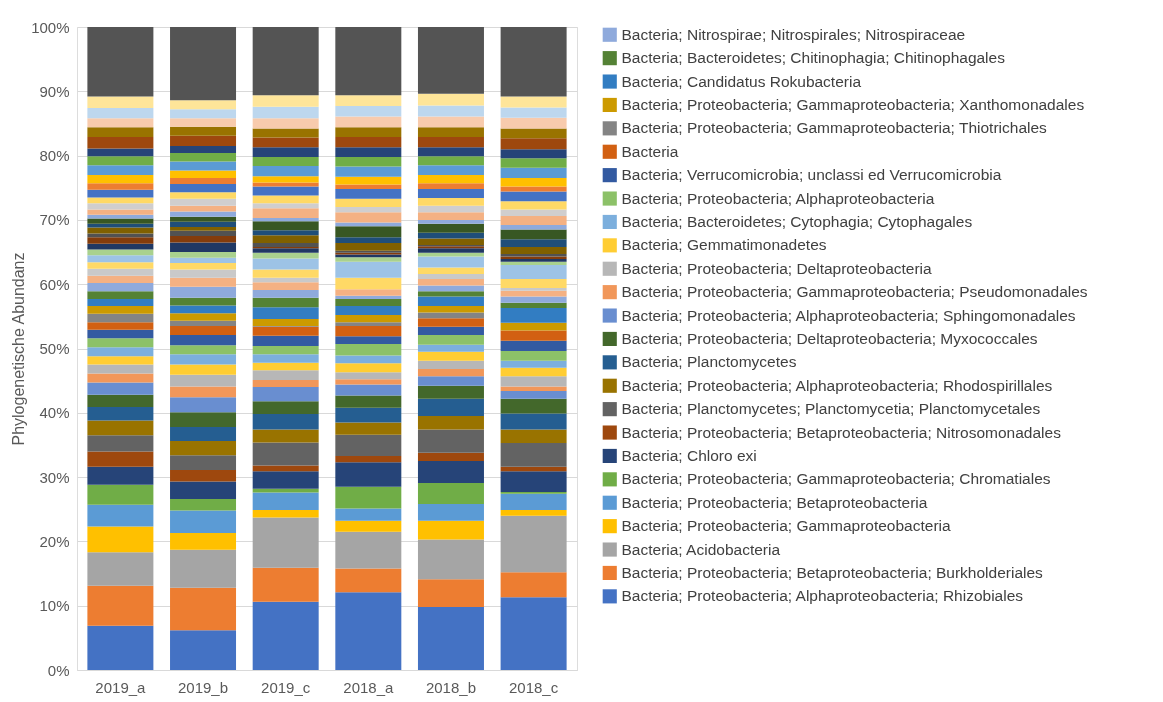 This screenshot has height=702, width=1163. Describe the element at coordinates (709, 362) in the screenshot. I see `legend-label: Bacteria; Planctomycetes` at that location.